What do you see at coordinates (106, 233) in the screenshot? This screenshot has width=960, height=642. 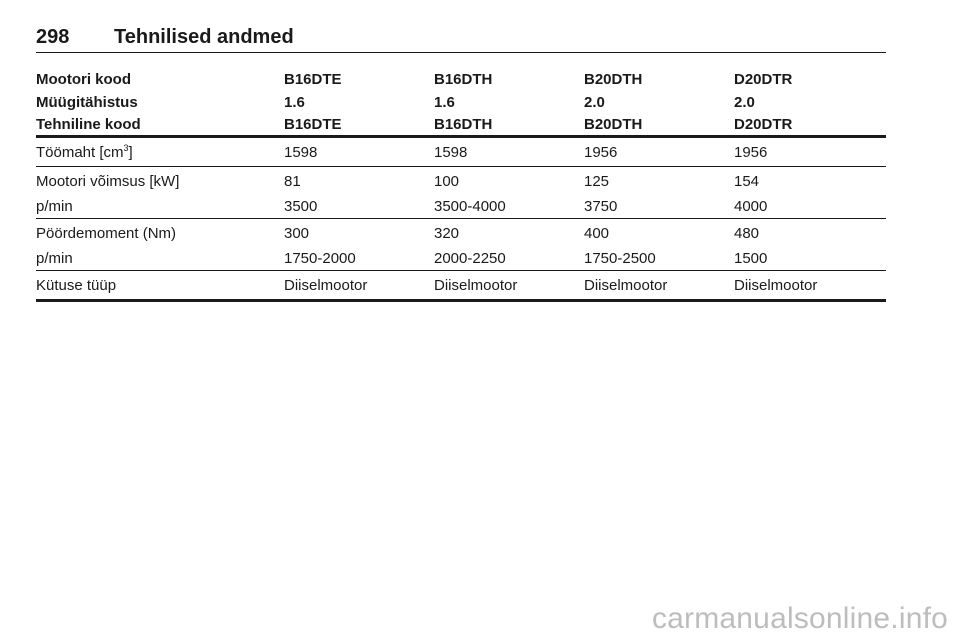 I see `row-label: Pöördemoment (Nm)` at bounding box center [106, 233].